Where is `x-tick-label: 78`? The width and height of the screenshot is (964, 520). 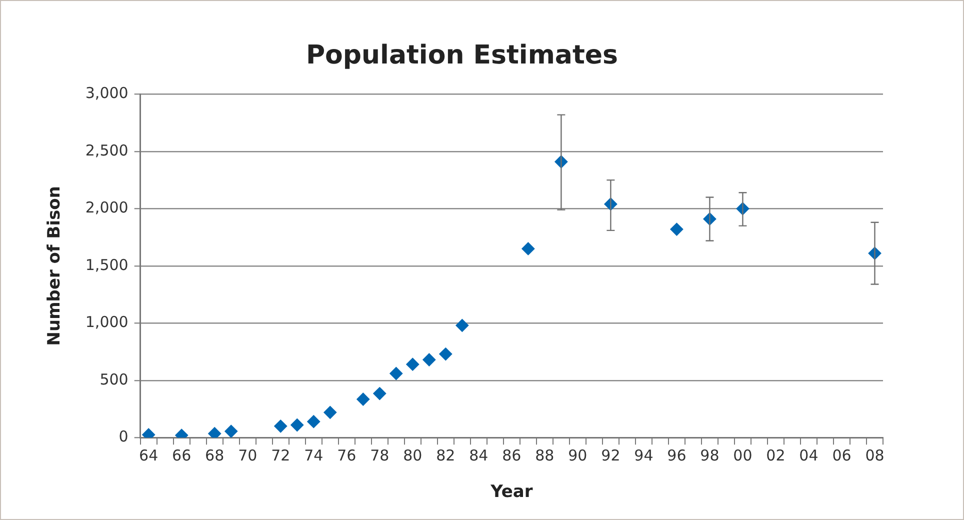
x-tick-label: 78 is located at coordinates (380, 455).